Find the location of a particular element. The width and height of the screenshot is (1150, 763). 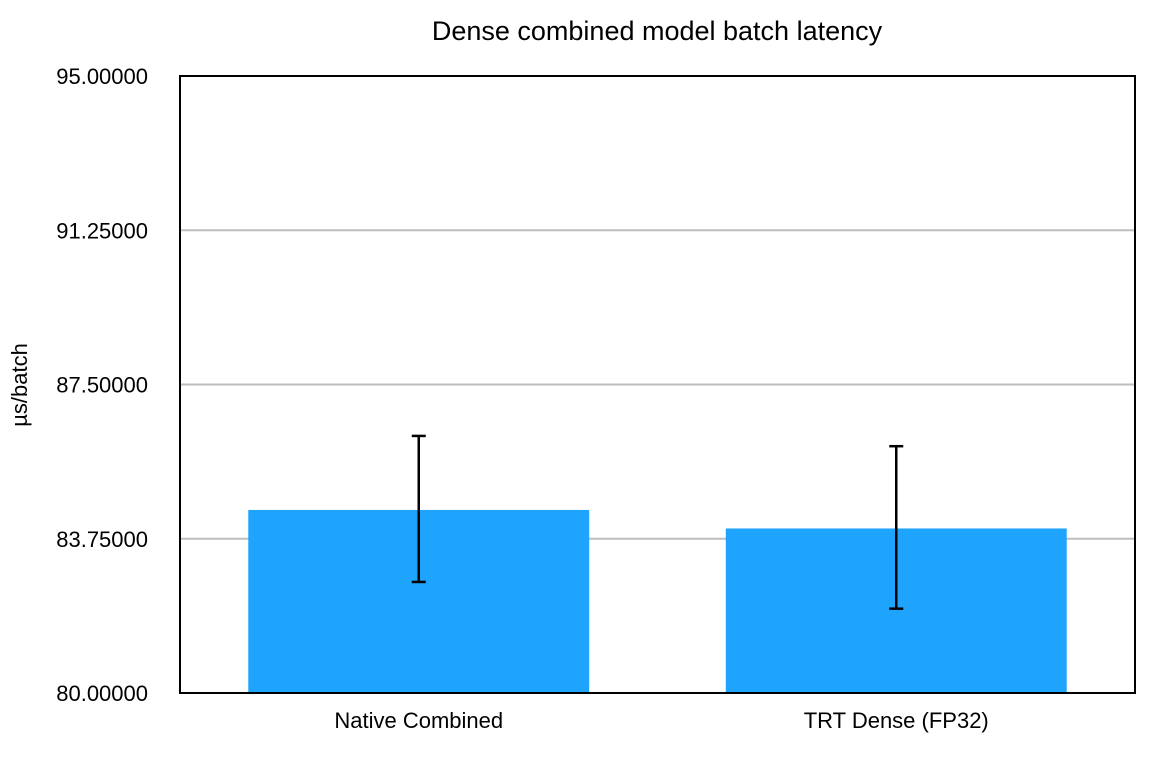

chart-title: Dense combined model batch latency is located at coordinates (657, 31).